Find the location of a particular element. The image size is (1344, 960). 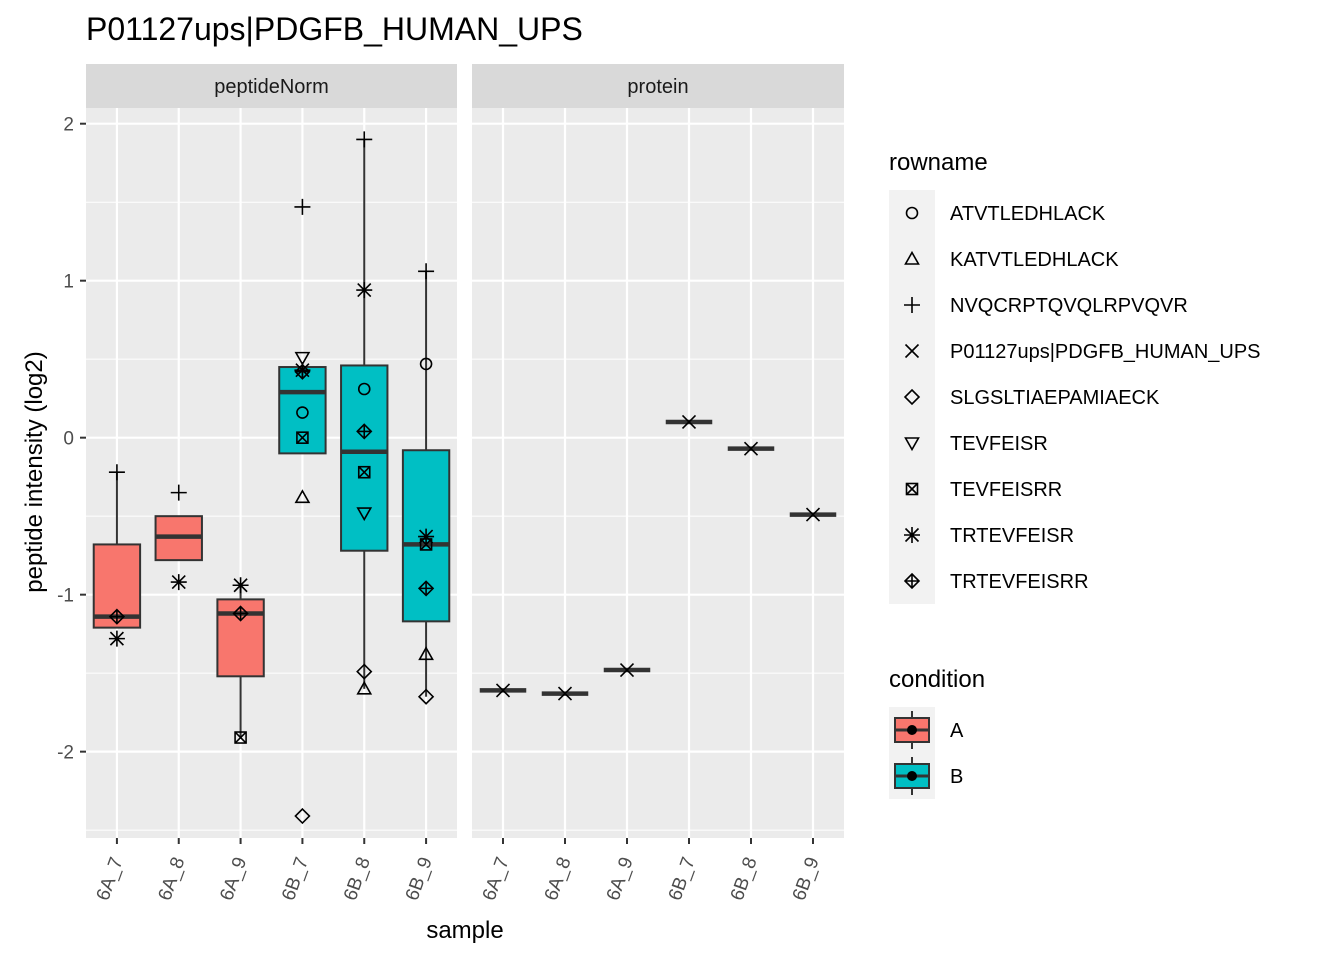

legend-rowname-label: SLGSLTIAEPAMIAECK is located at coordinates (1055, 398).